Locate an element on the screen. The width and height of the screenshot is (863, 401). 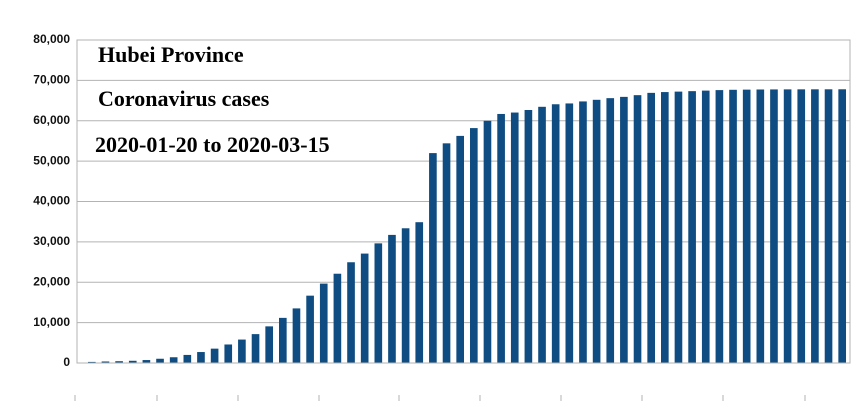
y-tick-label: 40,000 is located at coordinates (51, 201).